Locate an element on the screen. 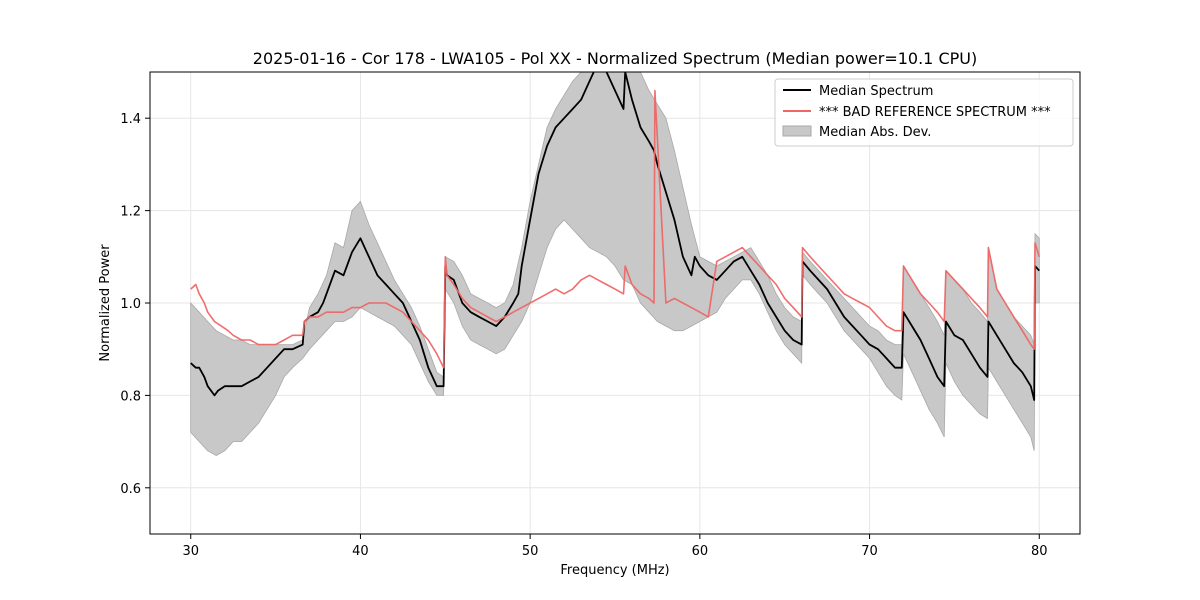 This screenshot has width=1200, height=600. y-tick-label: 0.6 is located at coordinates (130, 489).